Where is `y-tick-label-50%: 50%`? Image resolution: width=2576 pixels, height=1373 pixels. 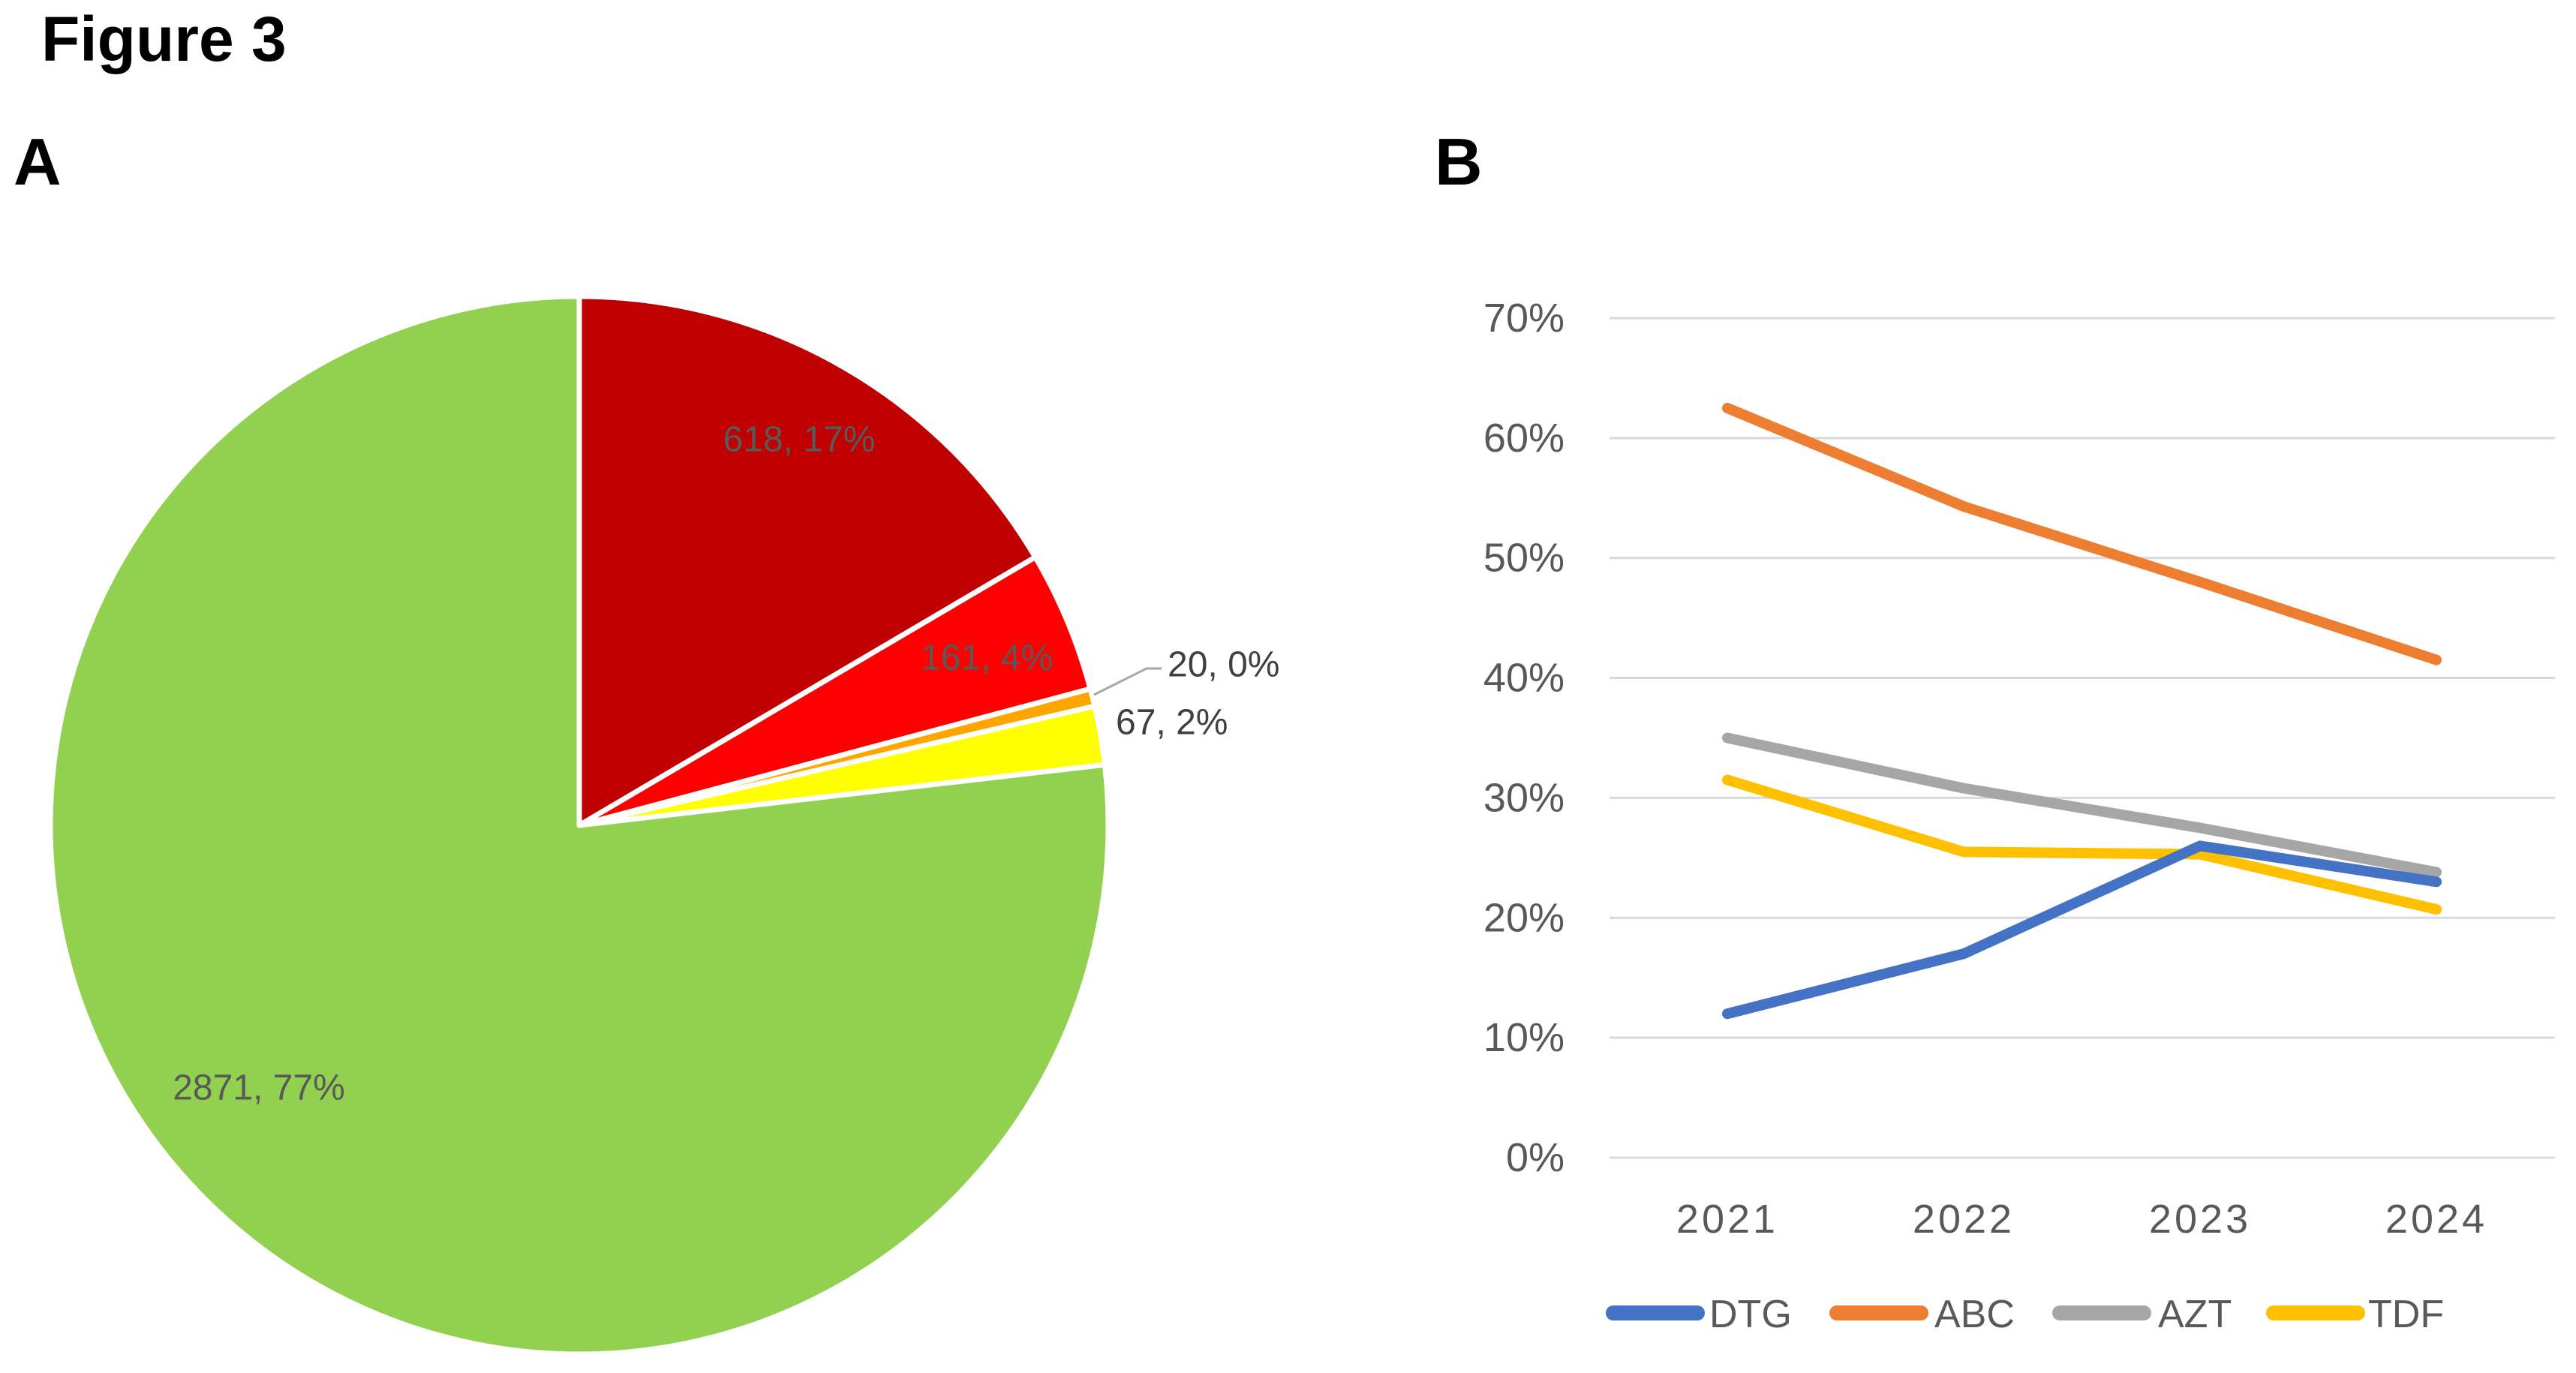
y-tick-label-50%: 50% is located at coordinates (1524, 558).